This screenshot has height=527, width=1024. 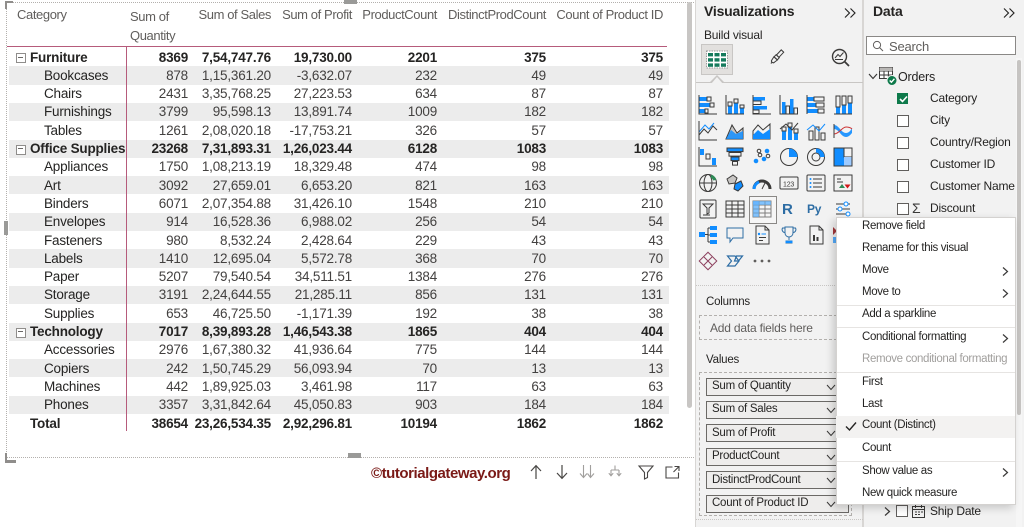 I want to click on svg-text: 123, so click(x=788, y=185).